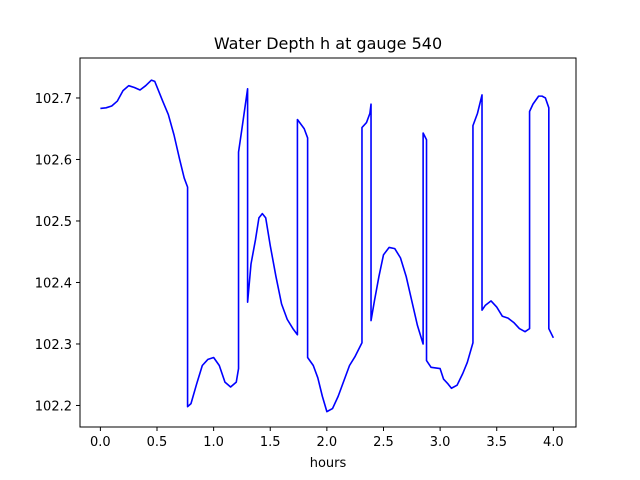  What do you see at coordinates (383, 442) in the screenshot?
I see `x-tick-label: 2.5` at bounding box center [383, 442].